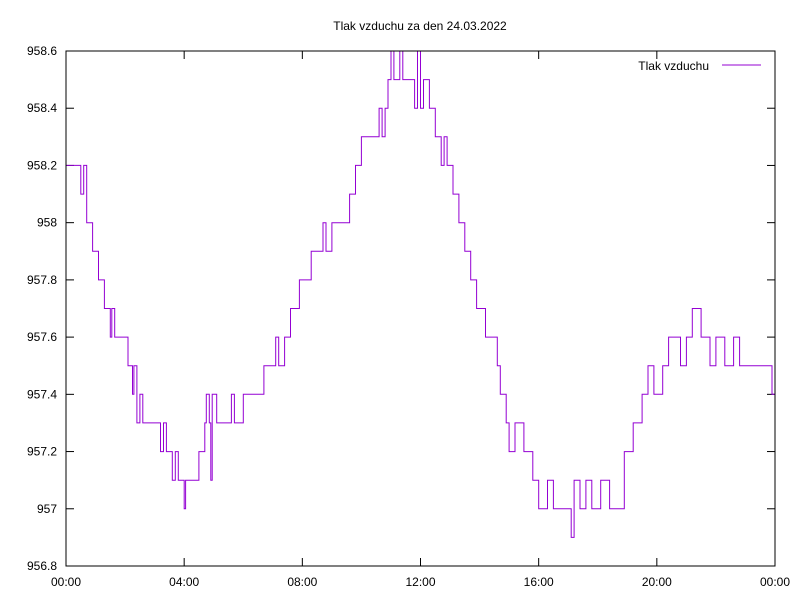 The image size is (800, 600). What do you see at coordinates (673, 66) in the screenshot?
I see `legend-label: Tlak vzduchu` at bounding box center [673, 66].